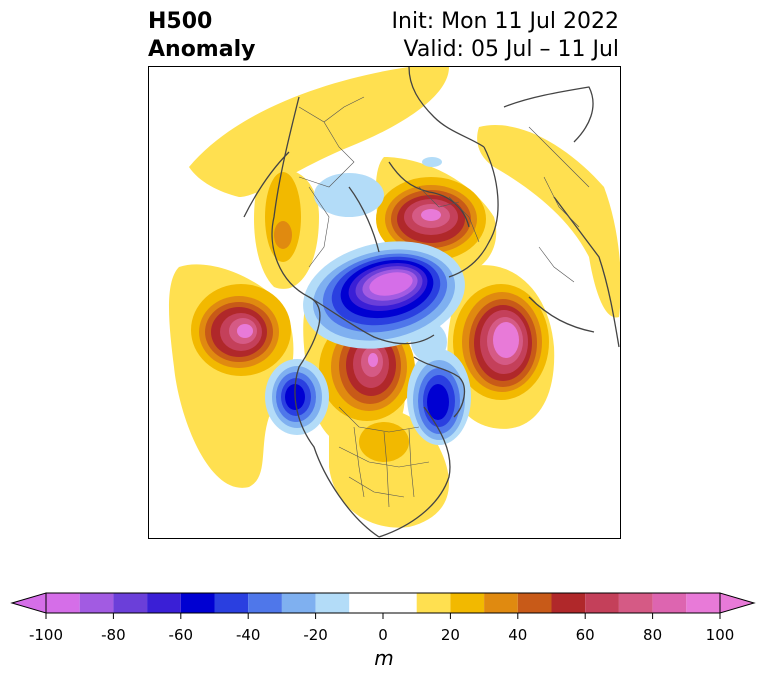  What do you see at coordinates (201, 36) in the screenshot?
I see `map-title-left: H500 Anomaly` at bounding box center [201, 36].